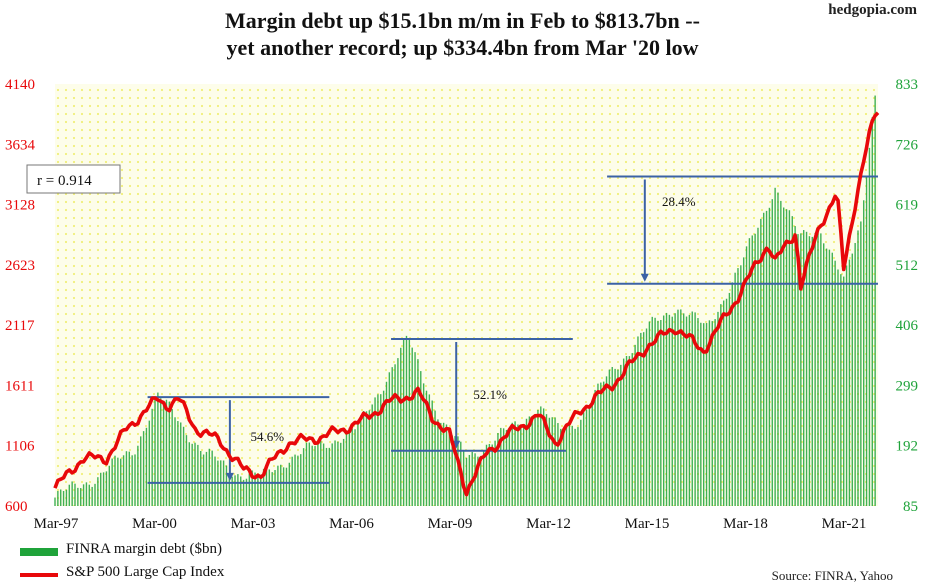 Image resolution: width=925 pixels, height=588 pixels. What do you see at coordinates (844, 524) in the screenshot?
I see `x-axis-tick-label: Mar-21` at bounding box center [844, 524].